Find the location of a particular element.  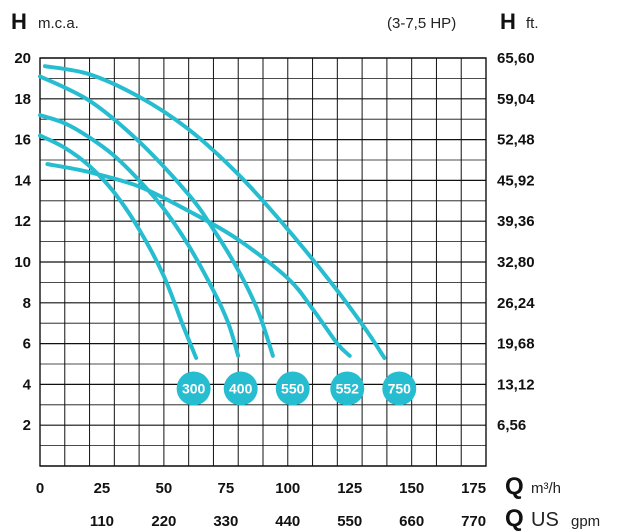

hp-range: (3-7,5 HP) is located at coordinates (421, 23).